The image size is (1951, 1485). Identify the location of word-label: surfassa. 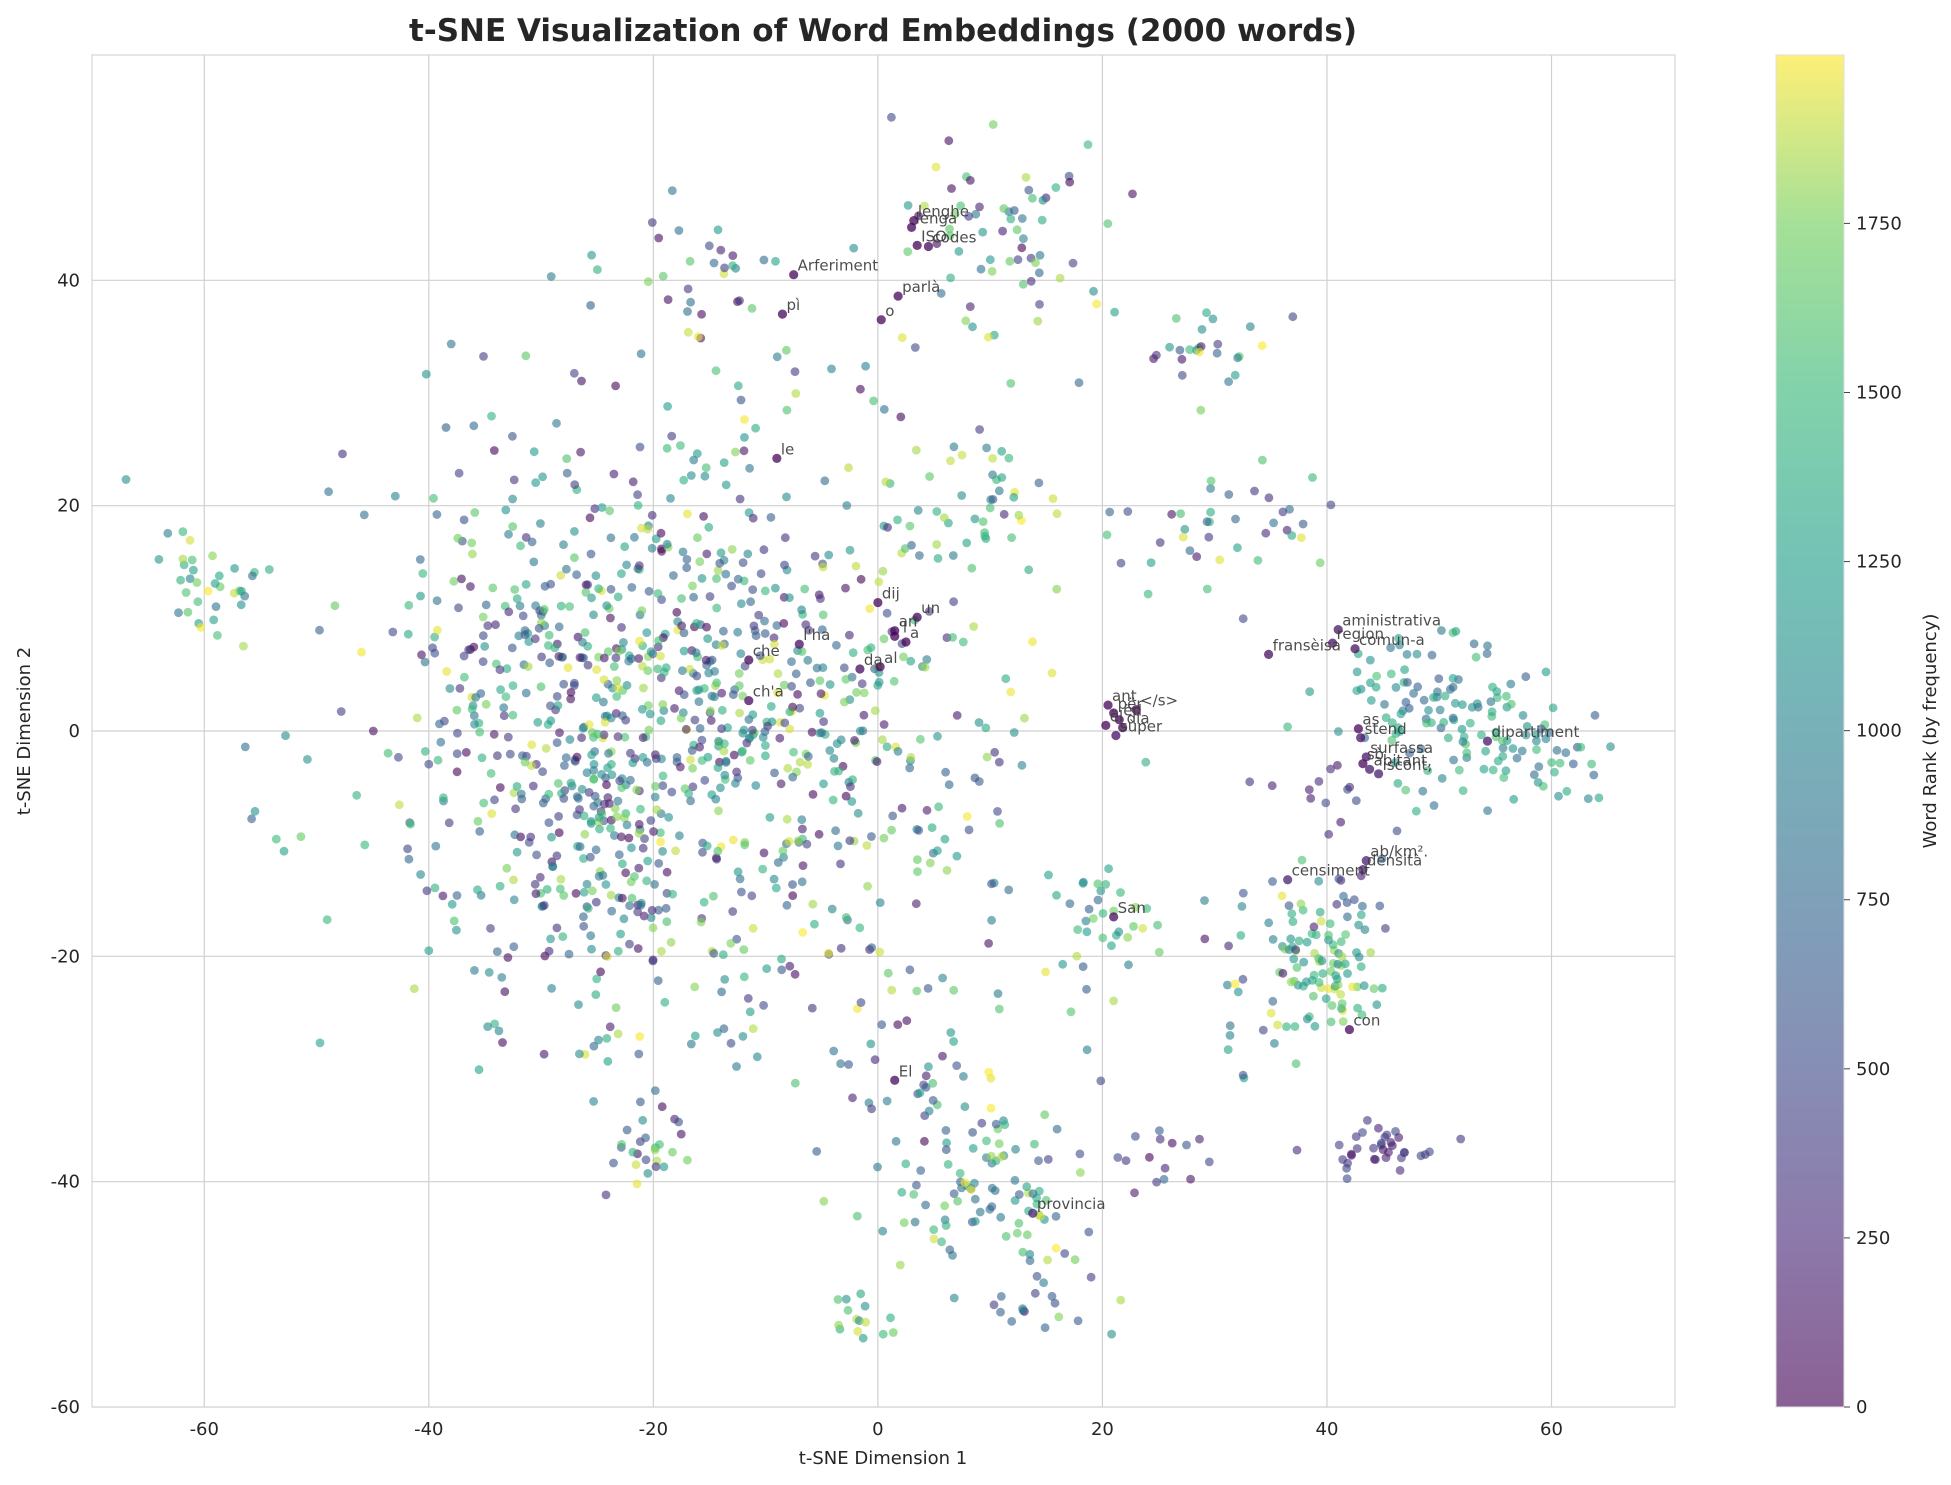
(1401, 748).